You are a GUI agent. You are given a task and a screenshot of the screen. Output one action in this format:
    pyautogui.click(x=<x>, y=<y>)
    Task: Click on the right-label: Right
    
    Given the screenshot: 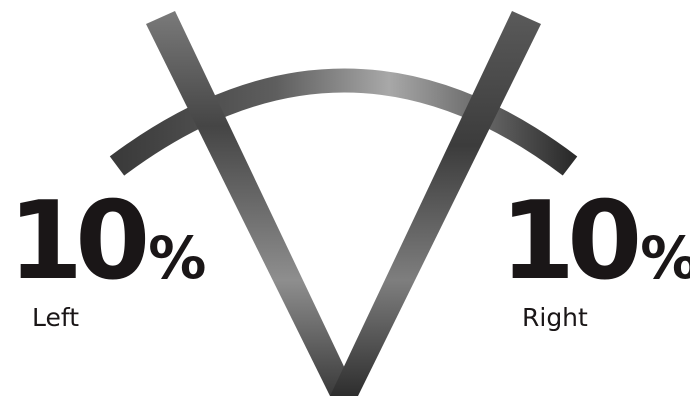 What is the action you would take?
    pyautogui.click(x=555, y=317)
    